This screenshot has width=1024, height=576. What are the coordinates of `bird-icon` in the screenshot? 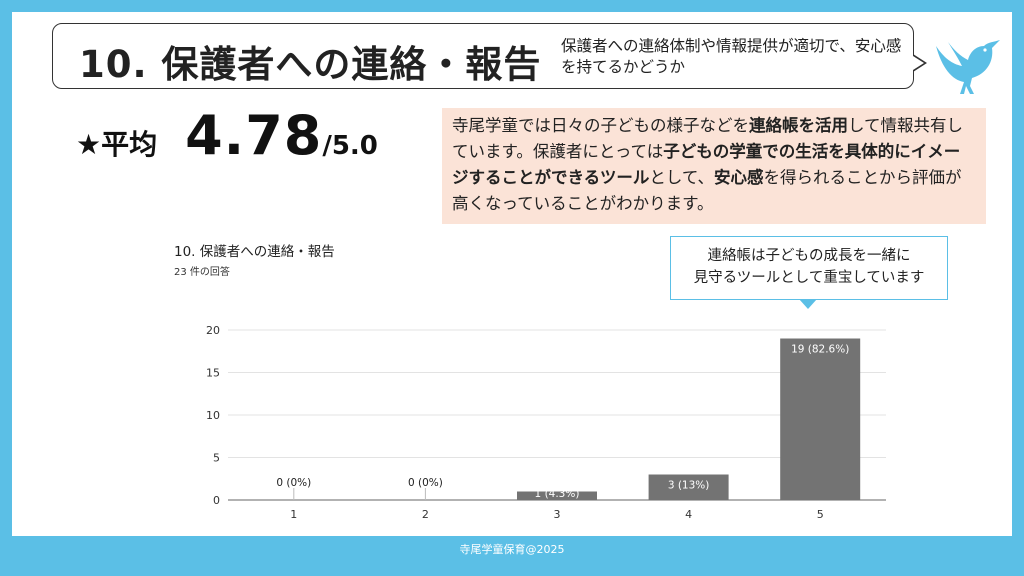 It's located at (968, 67).